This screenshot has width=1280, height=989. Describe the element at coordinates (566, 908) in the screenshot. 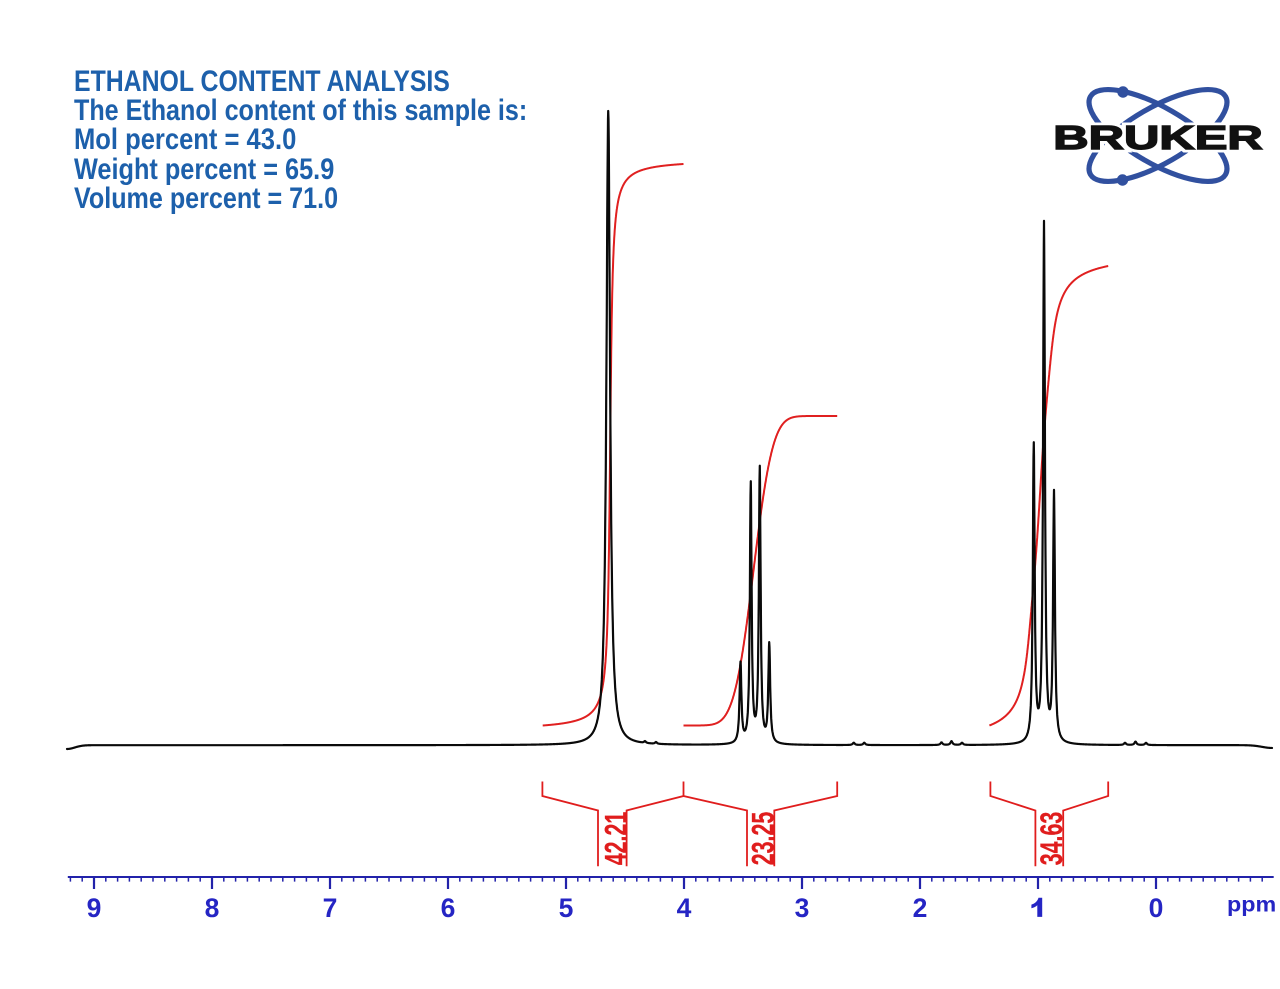

I see `svg-text: 5` at that location.